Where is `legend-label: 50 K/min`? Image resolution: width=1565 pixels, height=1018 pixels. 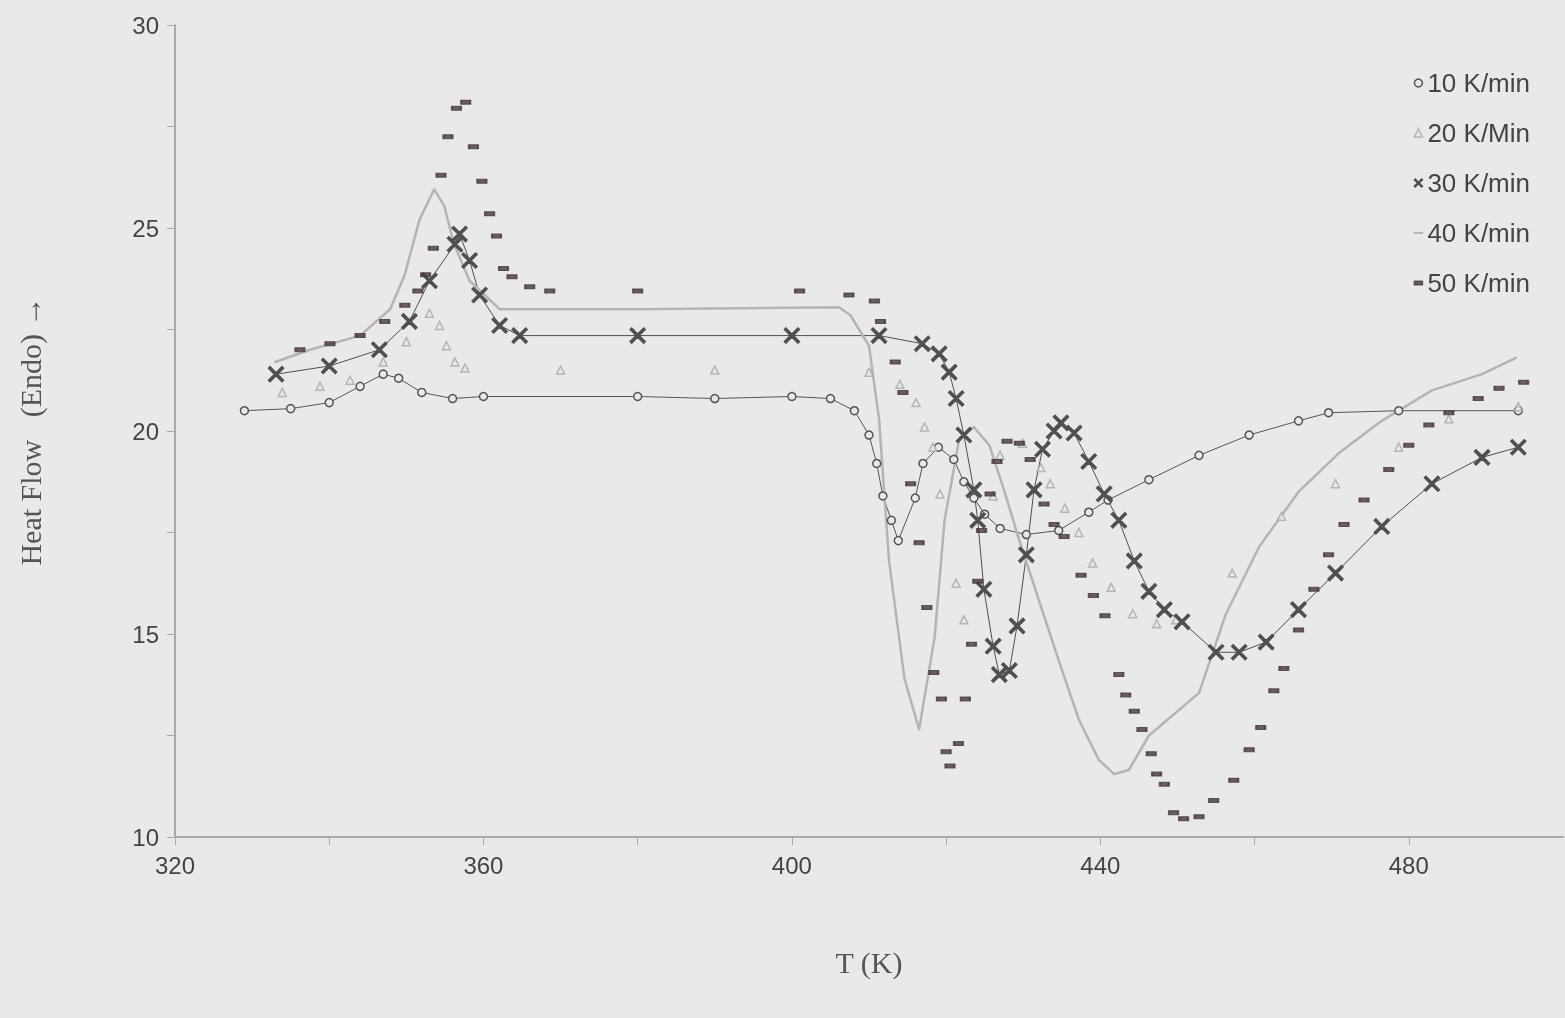
legend-label: 50 K/min is located at coordinates (1479, 283).